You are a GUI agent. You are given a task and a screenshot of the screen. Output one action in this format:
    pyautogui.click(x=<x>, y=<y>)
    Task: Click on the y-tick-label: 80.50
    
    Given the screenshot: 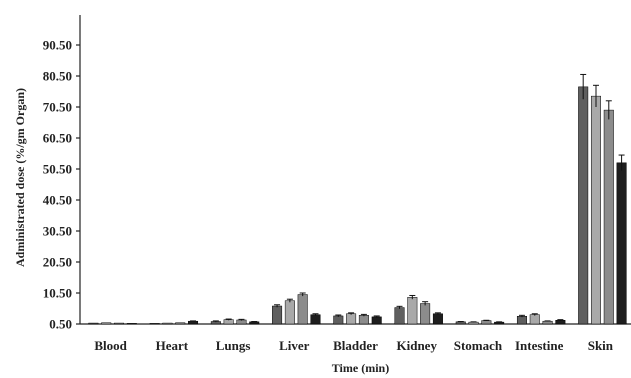 What is the action you would take?
    pyautogui.click(x=57, y=76)
    